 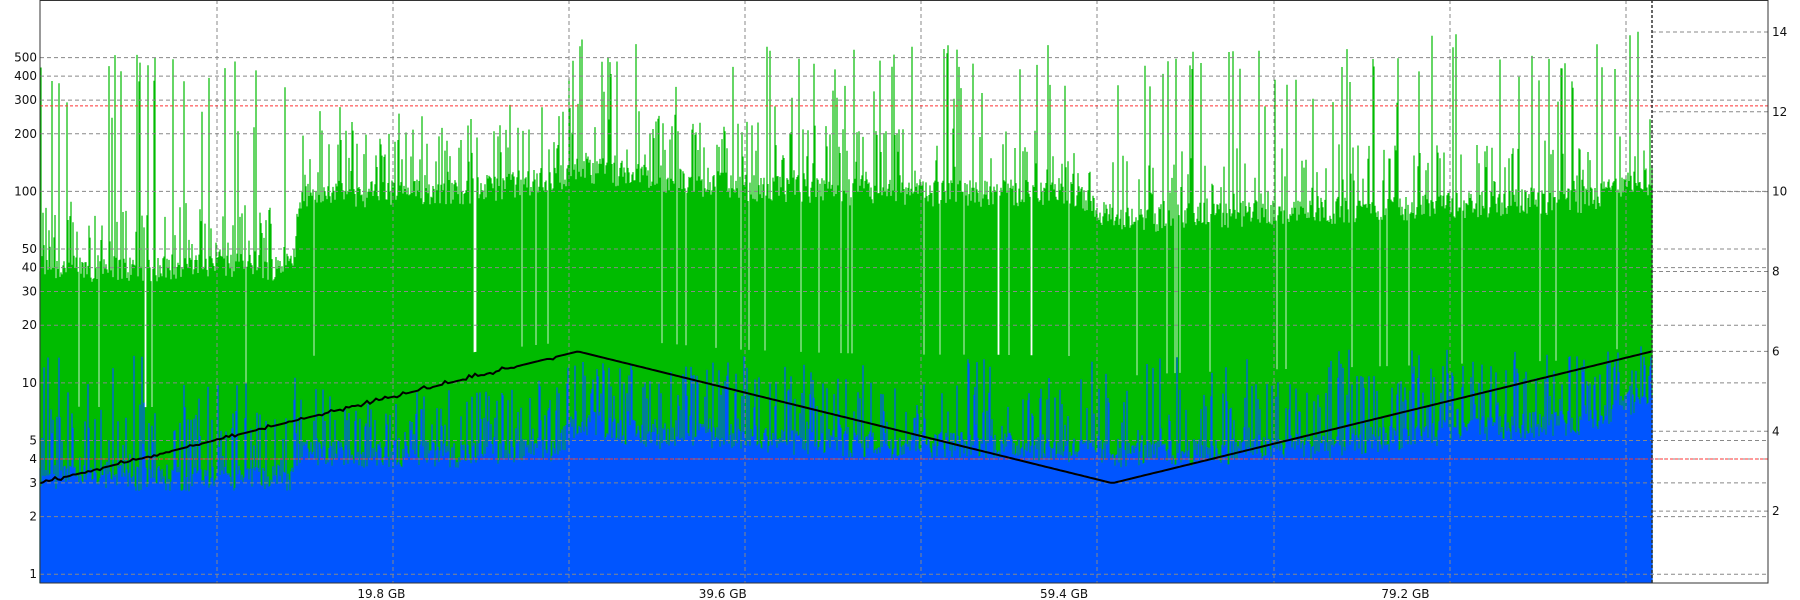 I want to click on x-tick-label: 59.4 GB, so click(x=1064, y=593).